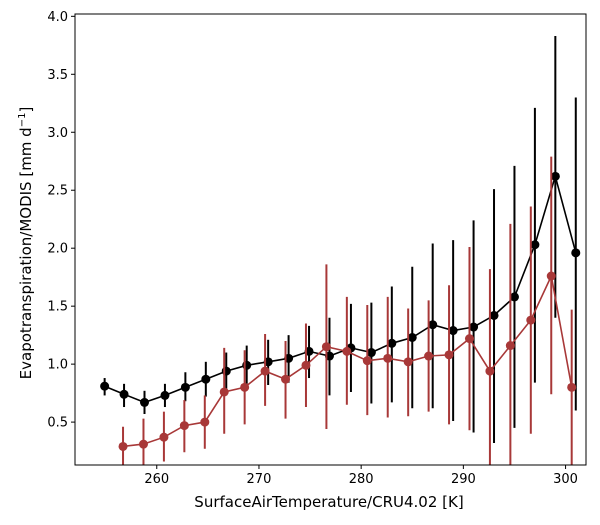 The image size is (600, 525). Describe the element at coordinates (57, 75) in the screenshot. I see `y-tick-label: 3.5` at that location.